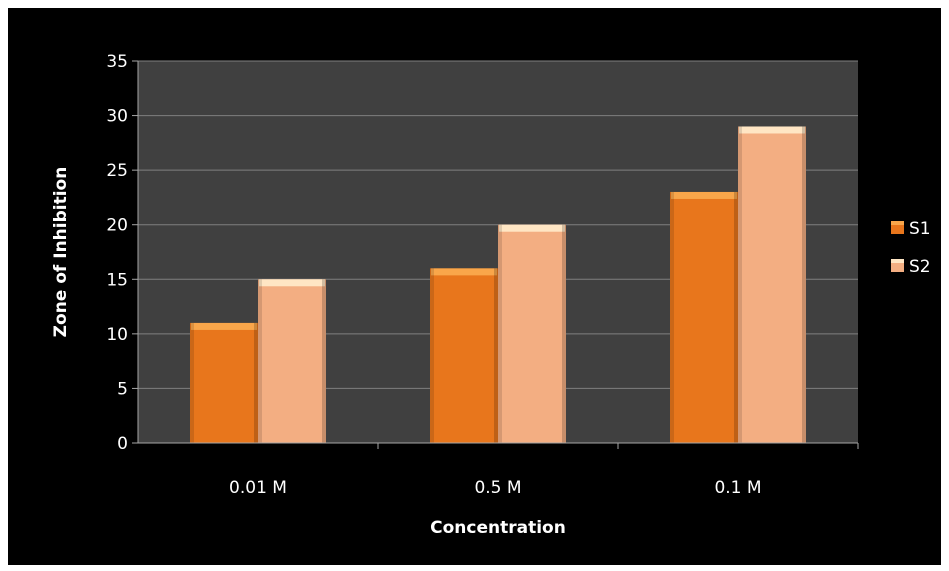 This screenshot has width=949, height=571. I want to click on x-tick-labels: 0.01 M 0.5 M 0.1 M, so click(495, 488).